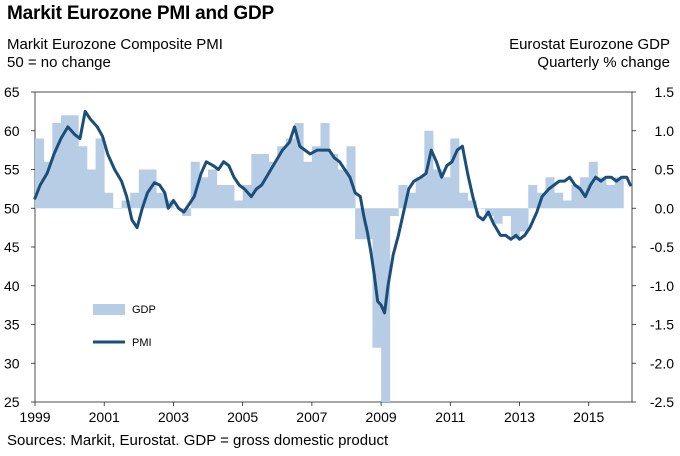  What do you see at coordinates (173, 417) in the screenshot?
I see `x-tick-label: 2003` at bounding box center [173, 417].